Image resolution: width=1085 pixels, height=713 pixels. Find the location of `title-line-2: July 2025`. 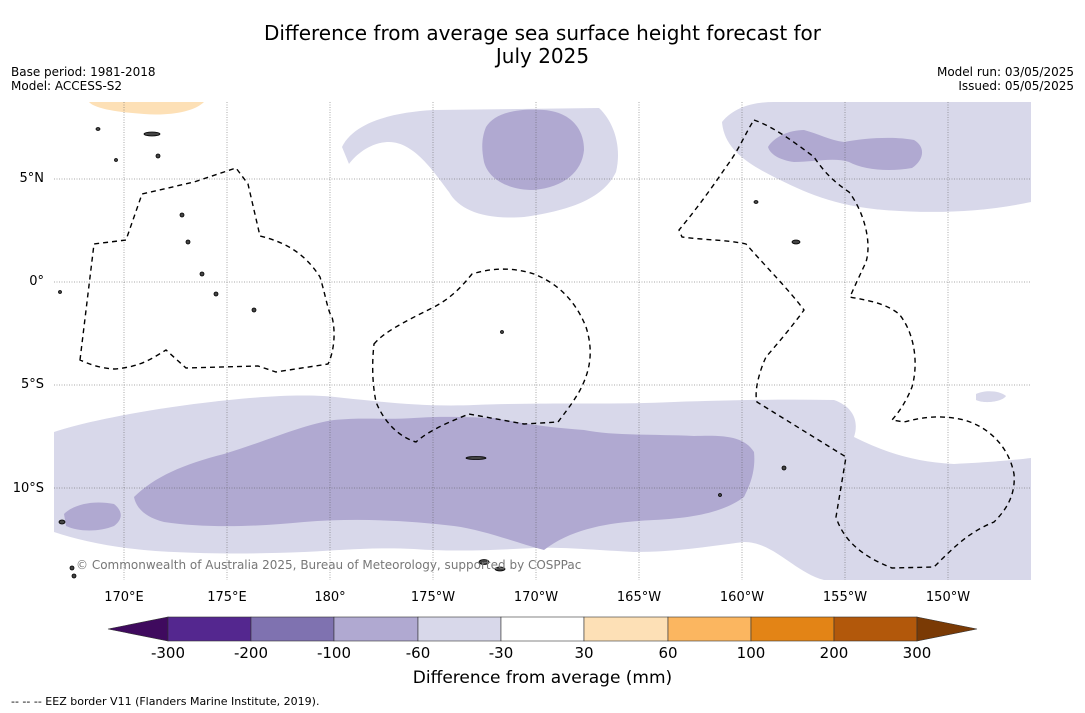

title-line-2: July 2025 is located at coordinates (542, 56).